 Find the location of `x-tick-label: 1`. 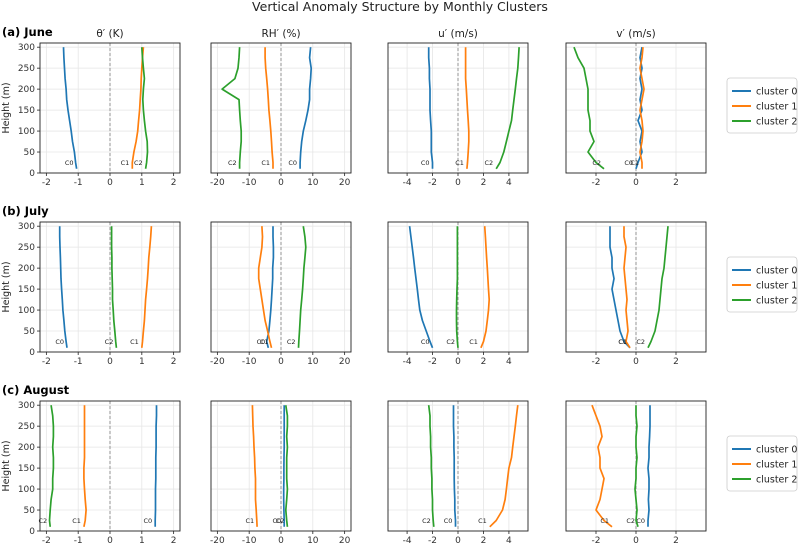

x-tick-label: 1 is located at coordinates (142, 541).